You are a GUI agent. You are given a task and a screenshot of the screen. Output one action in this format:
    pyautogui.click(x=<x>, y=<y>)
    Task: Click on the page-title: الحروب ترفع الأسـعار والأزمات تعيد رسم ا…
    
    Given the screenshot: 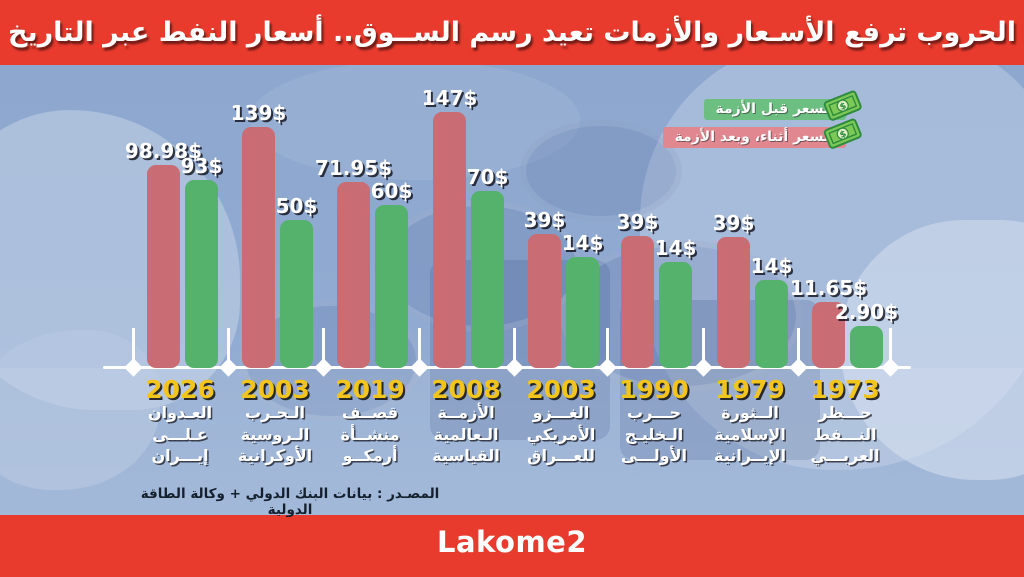 What is the action you would take?
    pyautogui.click(x=512, y=32)
    